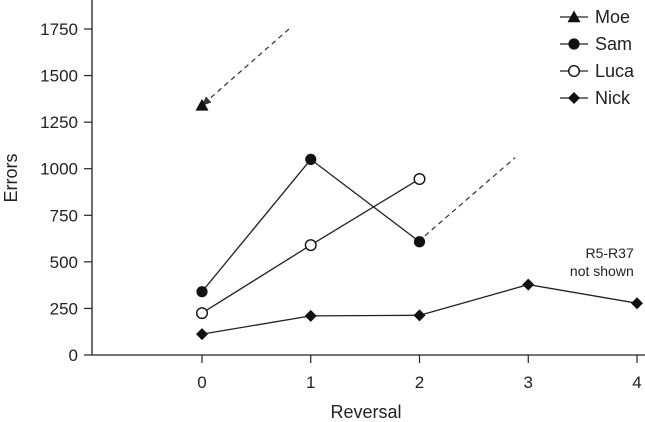 This screenshot has width=645, height=422. What do you see at coordinates (612, 17) in the screenshot?
I see `legend-label: Moe` at bounding box center [612, 17].